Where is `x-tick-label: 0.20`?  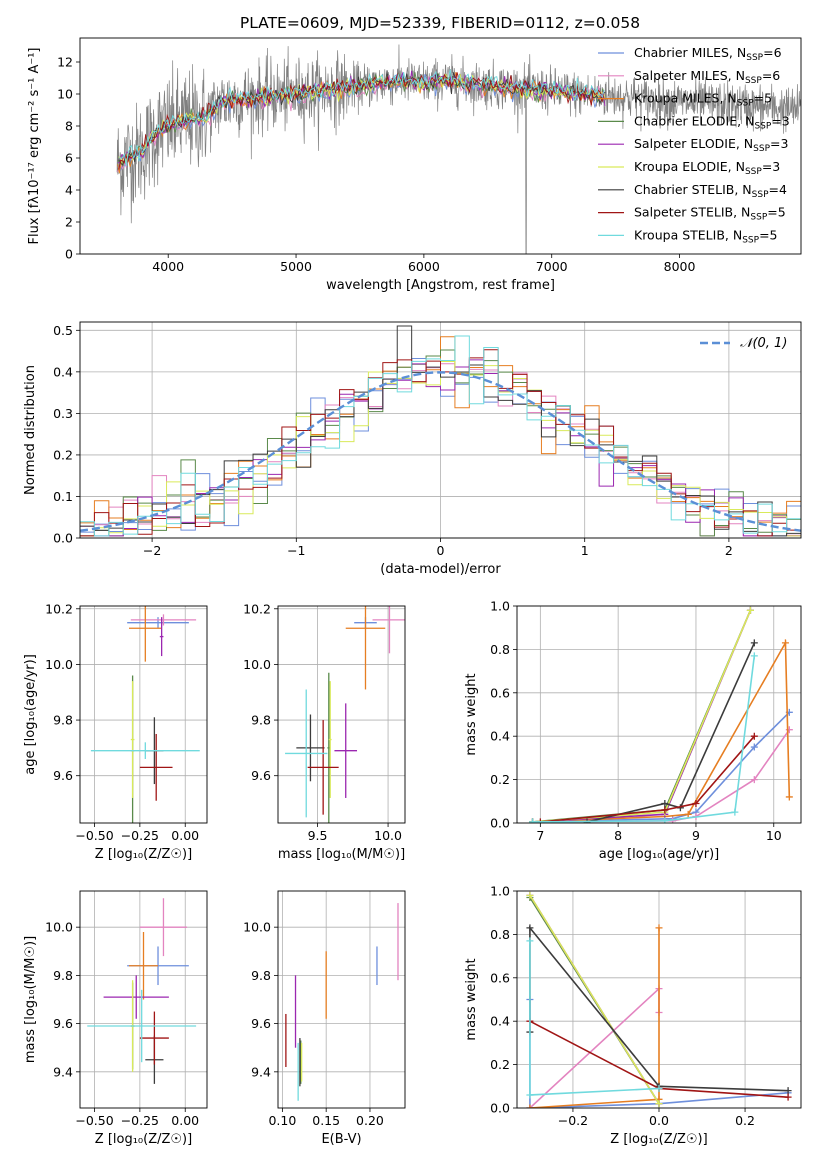 x-tick-label: 0.20 is located at coordinates (370, 1120).